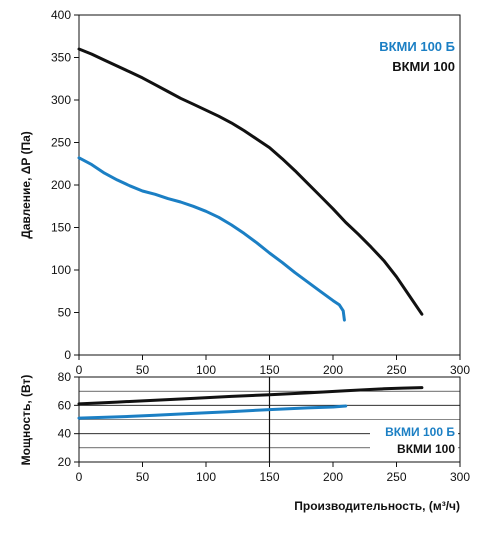 This screenshot has width=484, height=536. What do you see at coordinates (414, 440) in the screenshot?
I see `power-legend-background` at bounding box center [414, 440].